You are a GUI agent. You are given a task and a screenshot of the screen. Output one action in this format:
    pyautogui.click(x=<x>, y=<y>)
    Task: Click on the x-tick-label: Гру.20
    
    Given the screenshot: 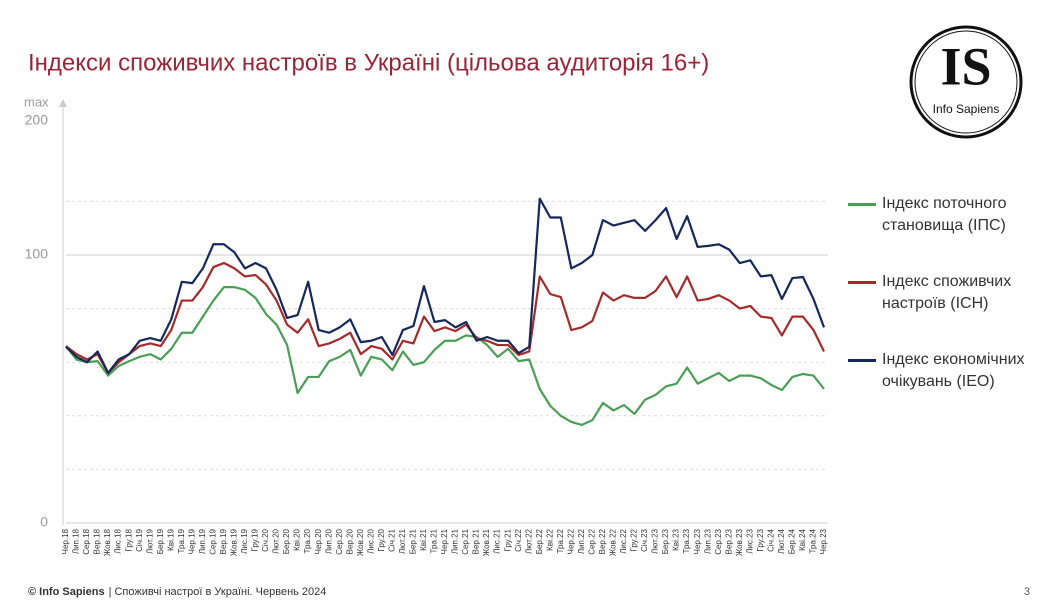 What is the action you would take?
    pyautogui.click(x=381, y=539)
    